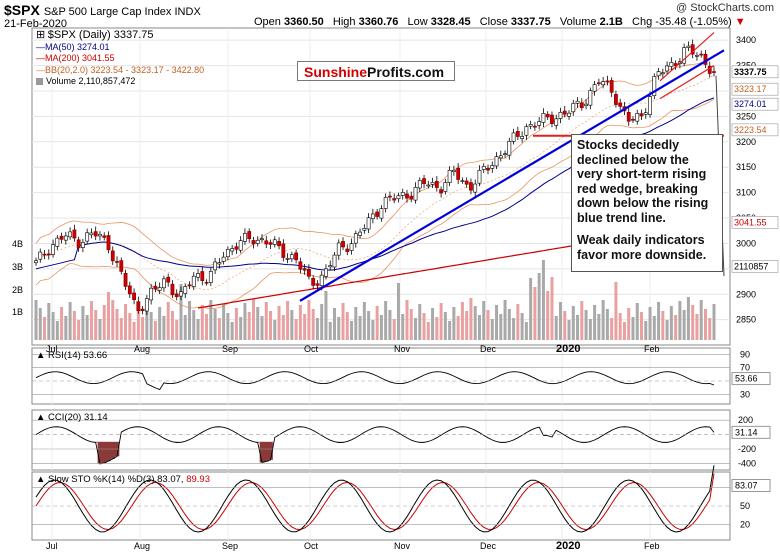  Describe the element at coordinates (530, 22) in the screenshot. I see `close-value: 3337.75` at that location.